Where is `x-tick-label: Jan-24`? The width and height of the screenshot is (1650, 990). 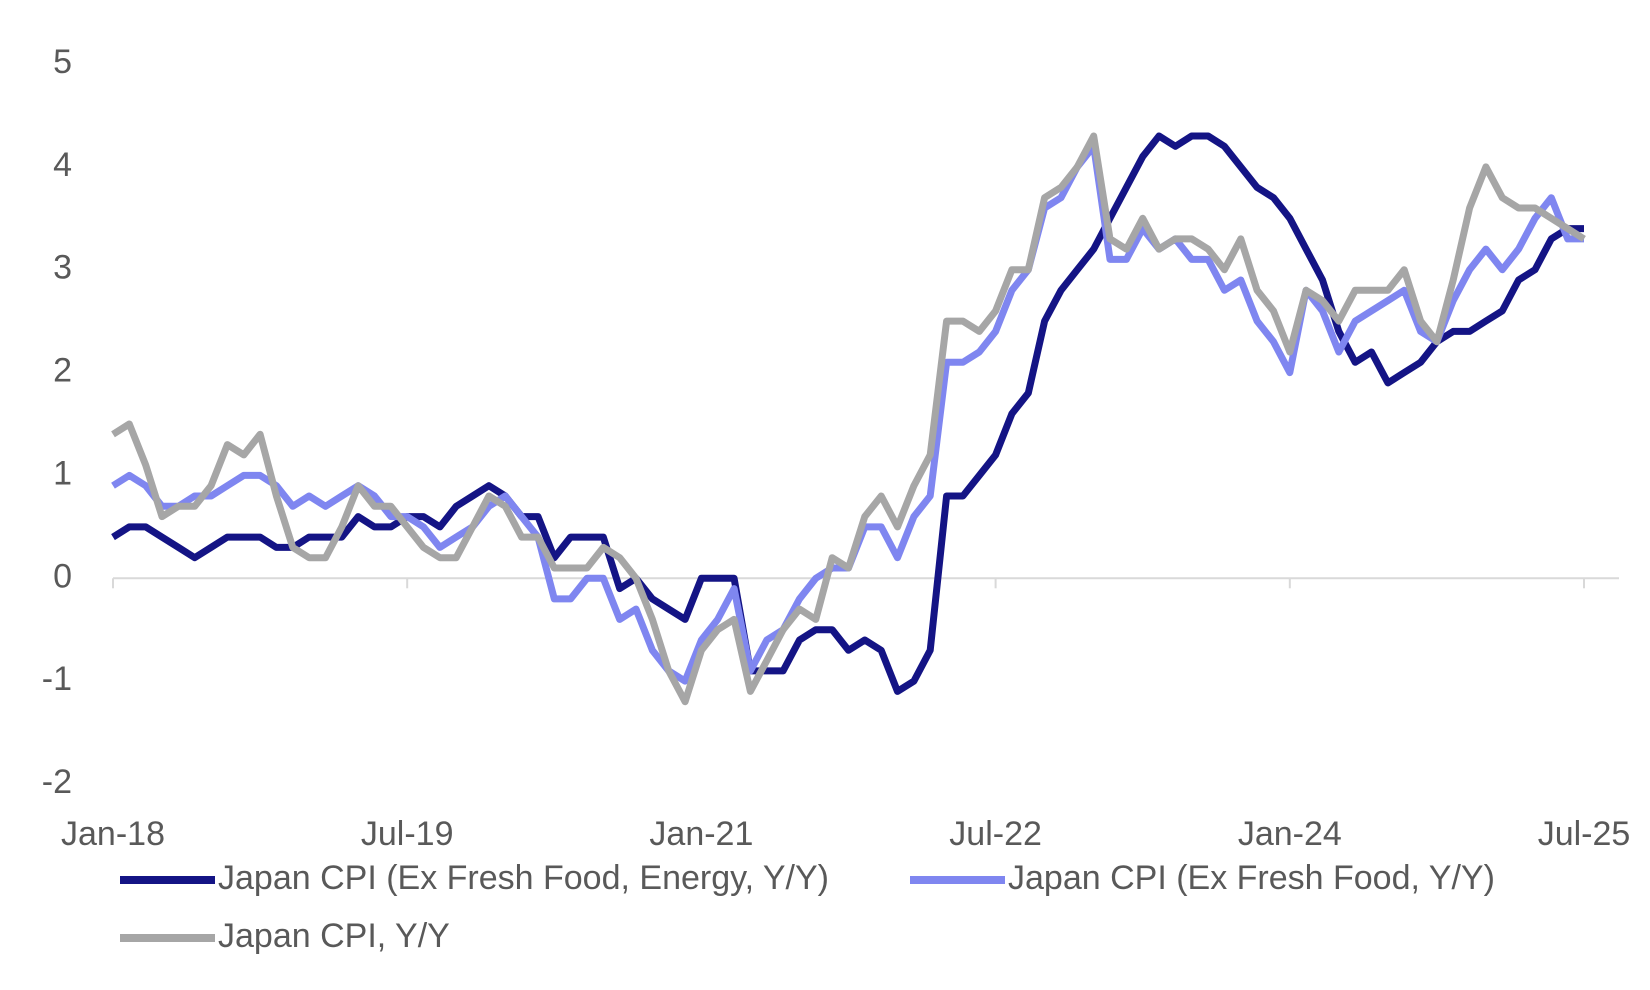 x-tick-label: Jan-24 is located at coordinates (1290, 834).